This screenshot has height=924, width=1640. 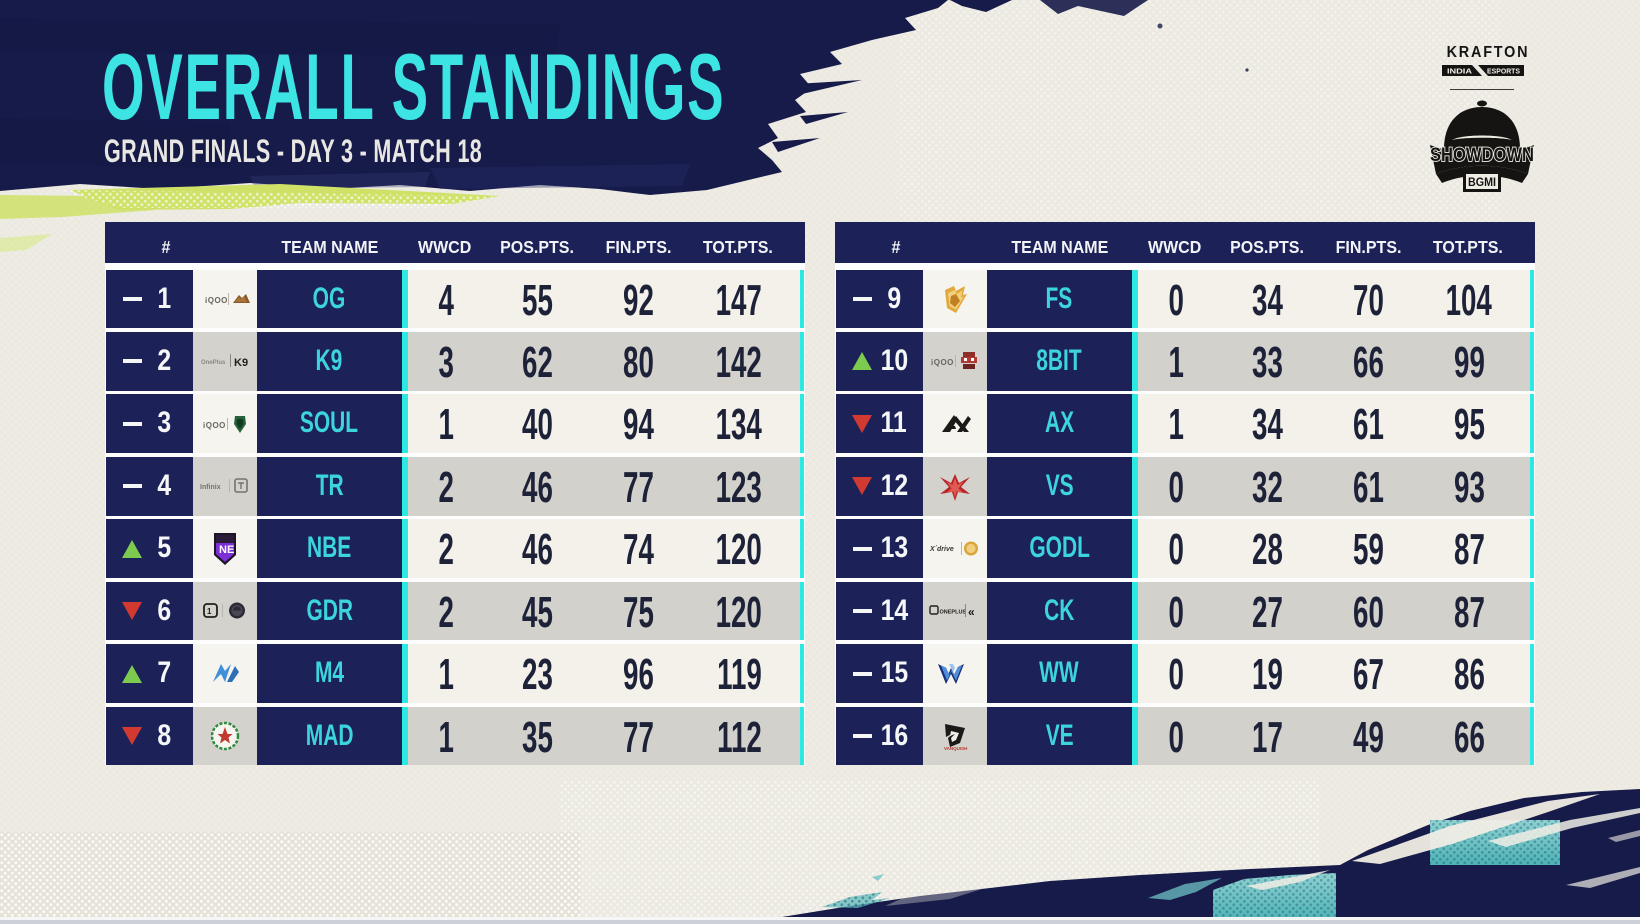 What do you see at coordinates (1460, 71) in the screenshot?
I see `svg-text: INDIA` at bounding box center [1460, 71].